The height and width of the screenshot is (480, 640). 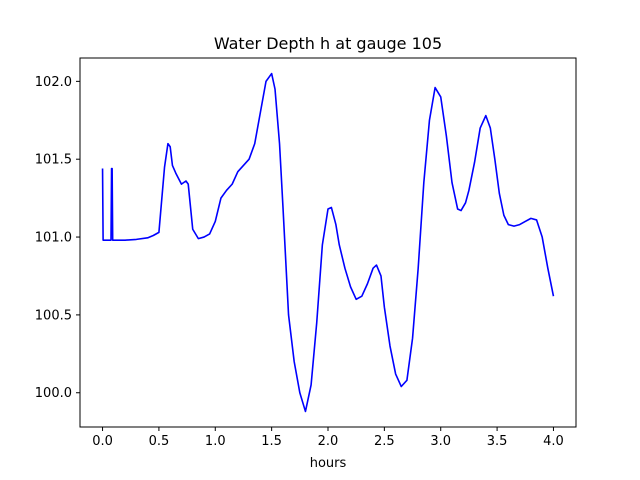 I want to click on x-tick-label: 4.0, so click(x=553, y=441).